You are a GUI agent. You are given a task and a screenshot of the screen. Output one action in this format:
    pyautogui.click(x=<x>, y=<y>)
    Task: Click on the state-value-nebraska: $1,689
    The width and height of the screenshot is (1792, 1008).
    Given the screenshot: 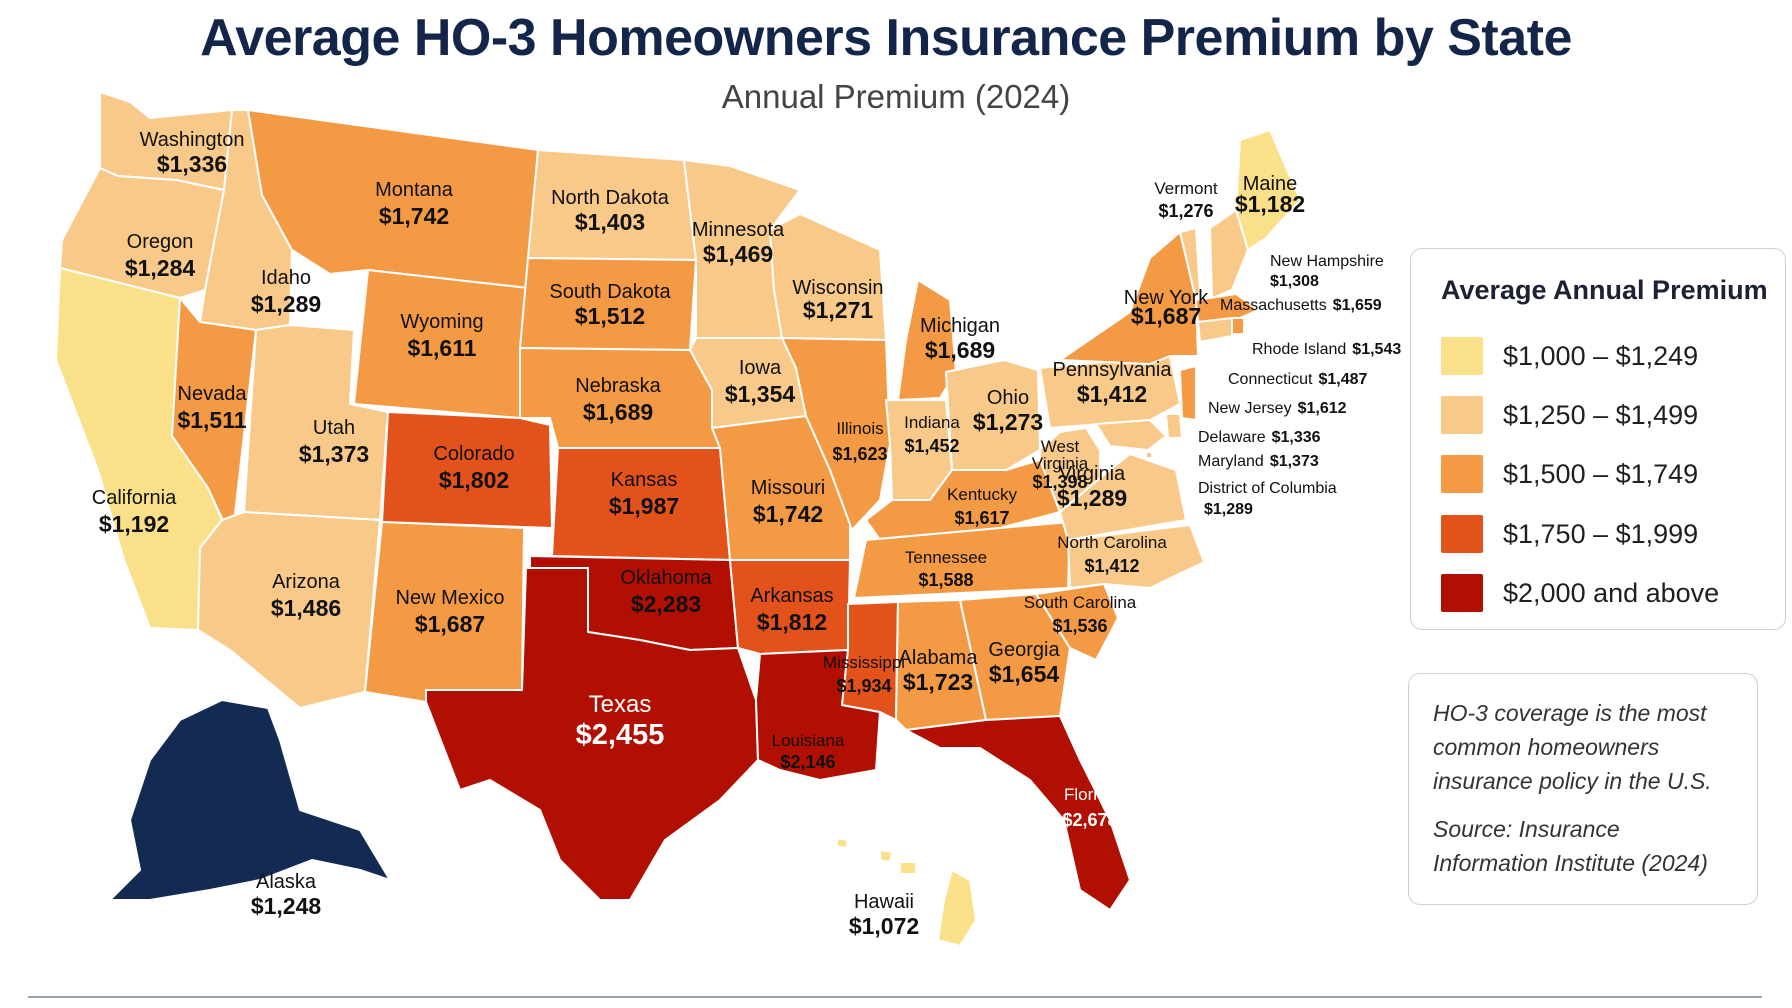 What is the action you would take?
    pyautogui.click(x=618, y=412)
    